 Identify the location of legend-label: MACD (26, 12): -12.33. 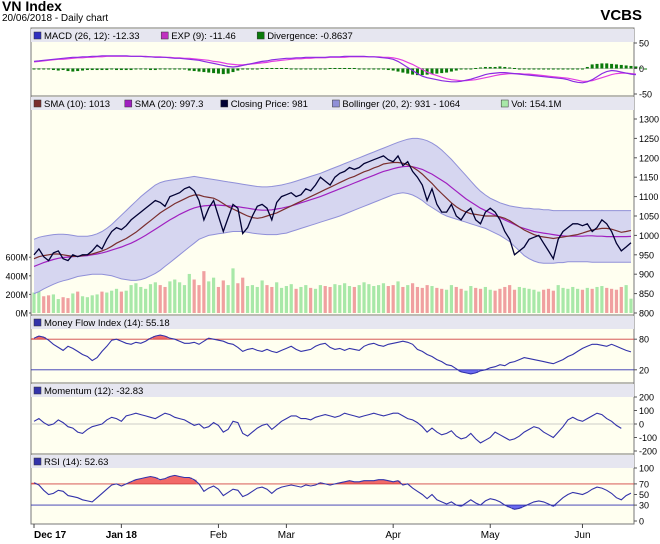
(92, 36).